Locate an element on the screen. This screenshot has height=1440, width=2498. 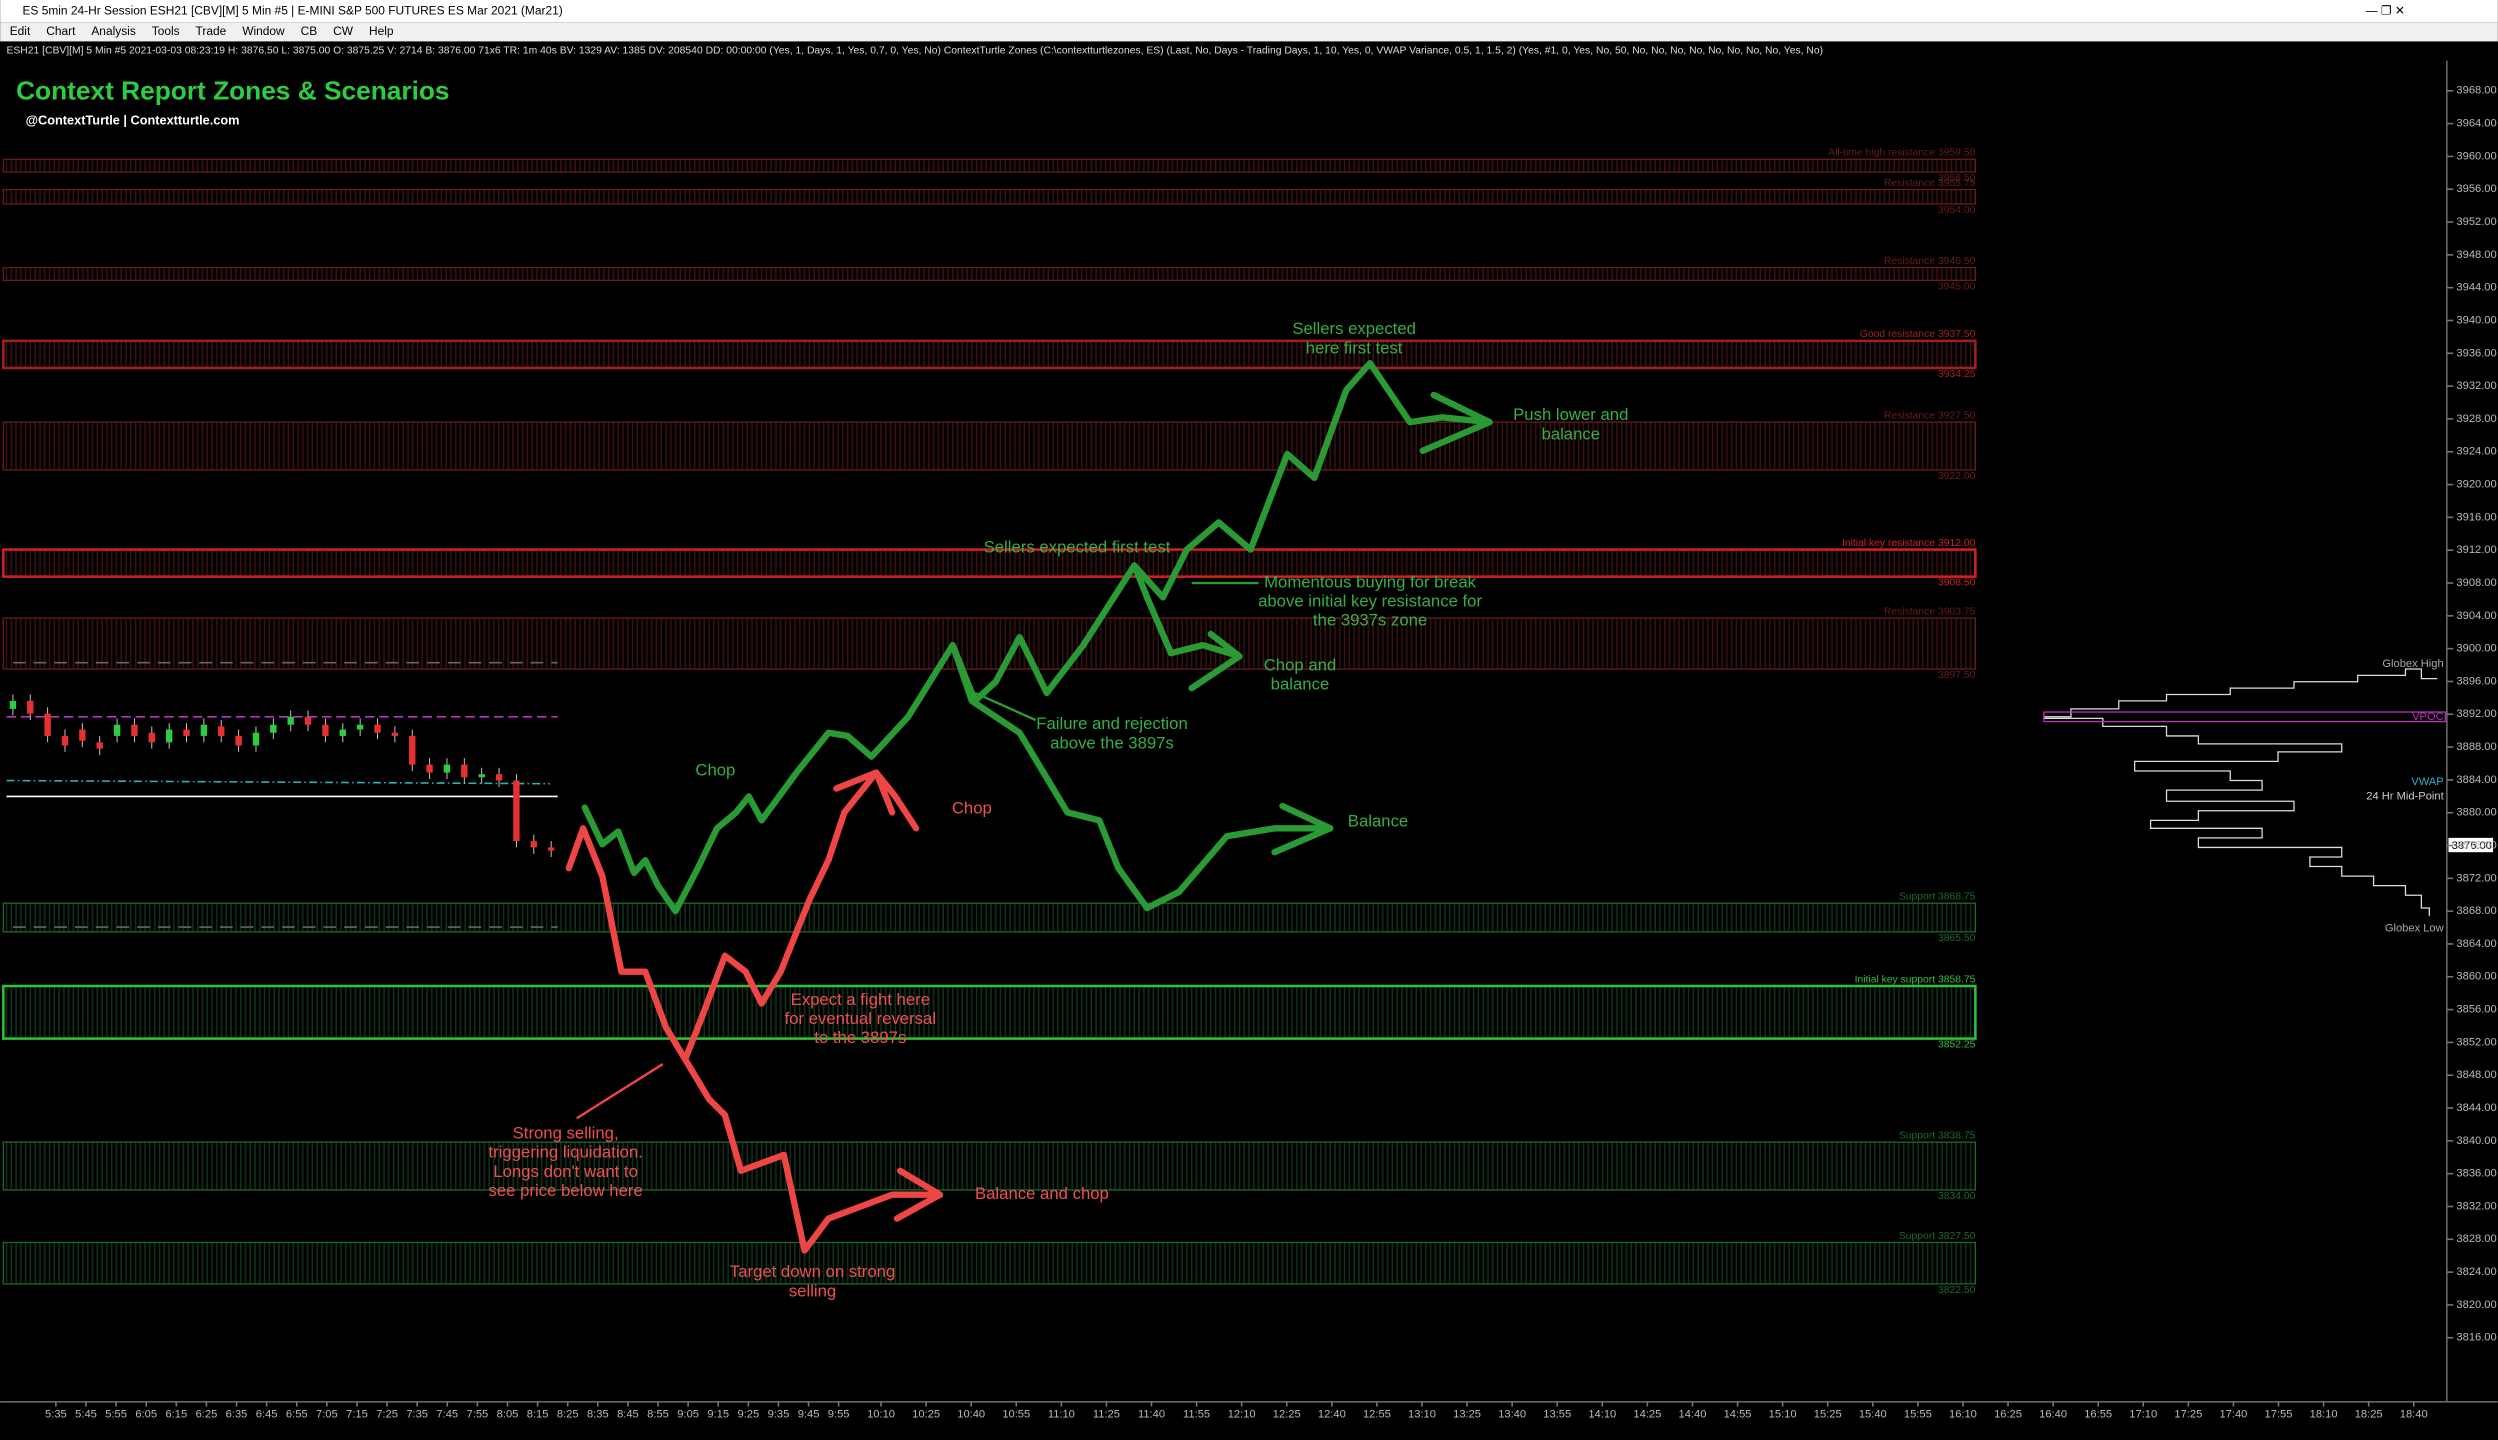
zone-low: 3954.00 is located at coordinates (1957, 210).